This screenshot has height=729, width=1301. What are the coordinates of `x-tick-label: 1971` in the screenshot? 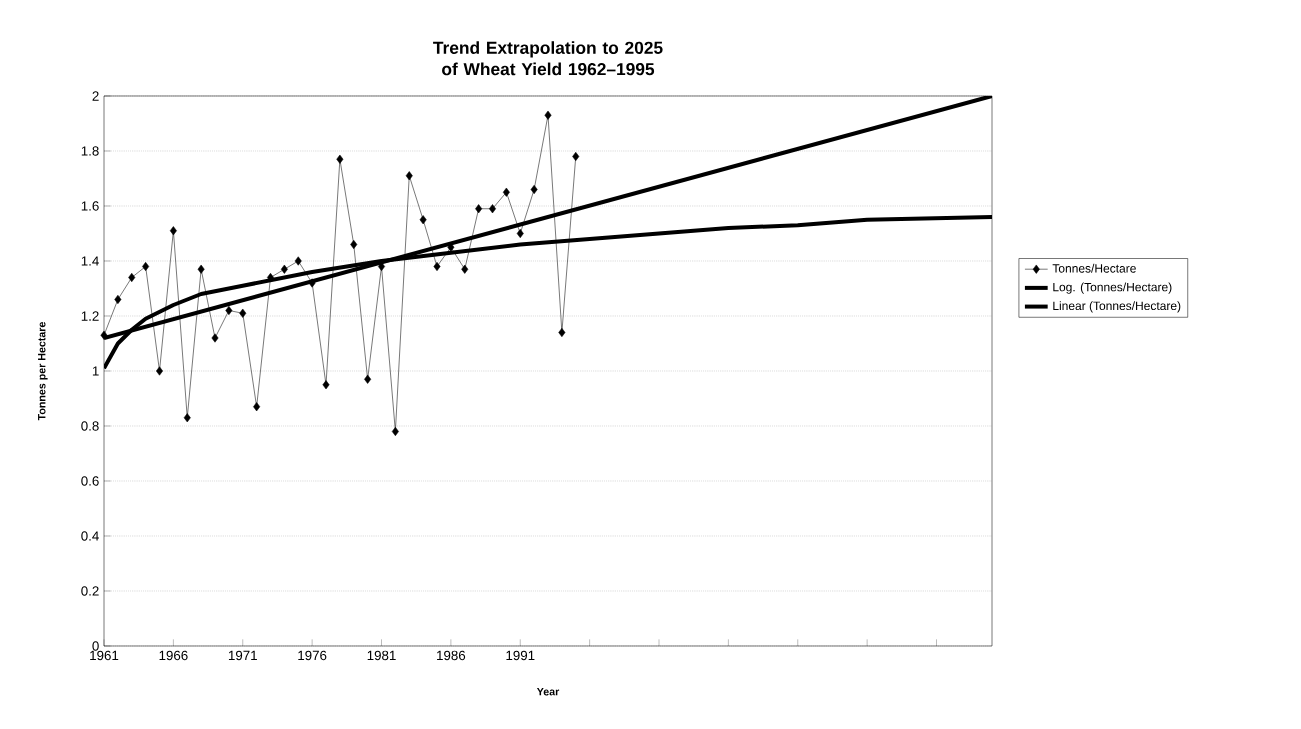 It's located at (242, 655).